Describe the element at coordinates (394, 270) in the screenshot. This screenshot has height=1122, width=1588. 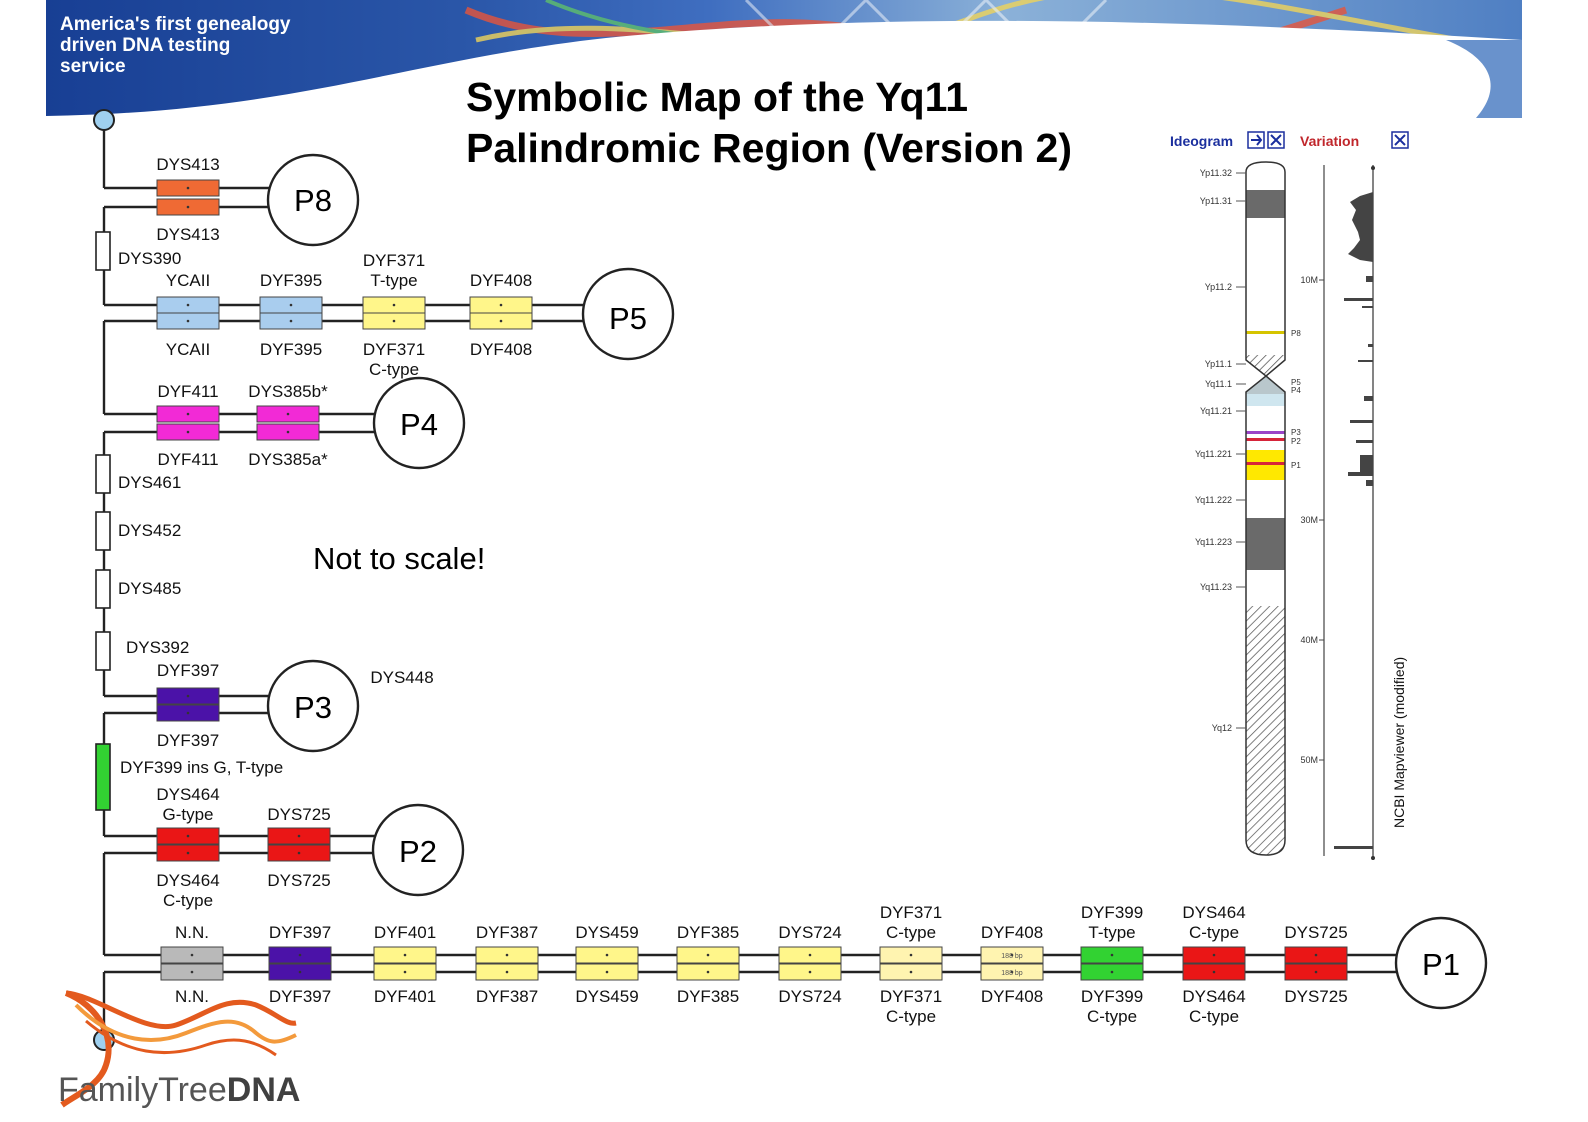
I see `marker-label-top: DYF371 T-type` at that location.